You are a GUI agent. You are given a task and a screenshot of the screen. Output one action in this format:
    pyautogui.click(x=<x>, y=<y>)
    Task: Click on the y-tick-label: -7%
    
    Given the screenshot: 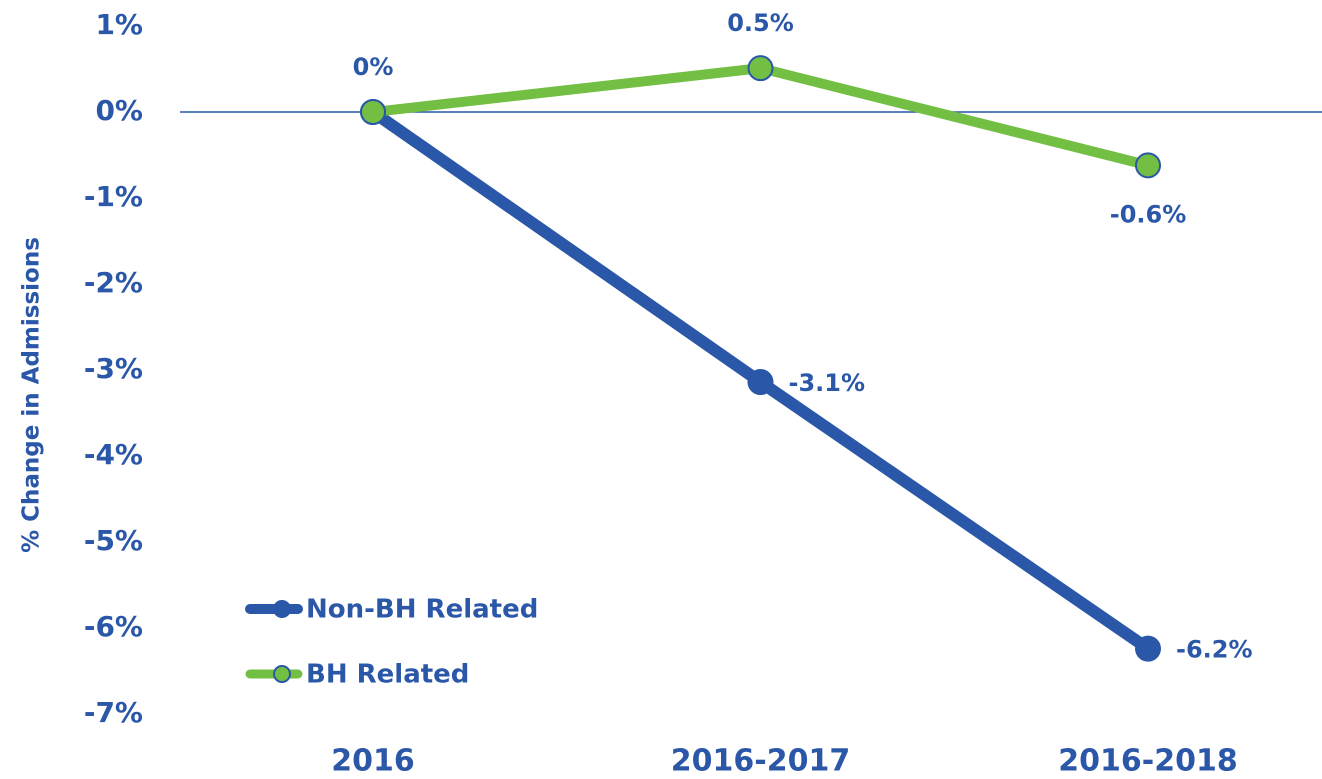 What is the action you would take?
    pyautogui.click(x=113, y=712)
    